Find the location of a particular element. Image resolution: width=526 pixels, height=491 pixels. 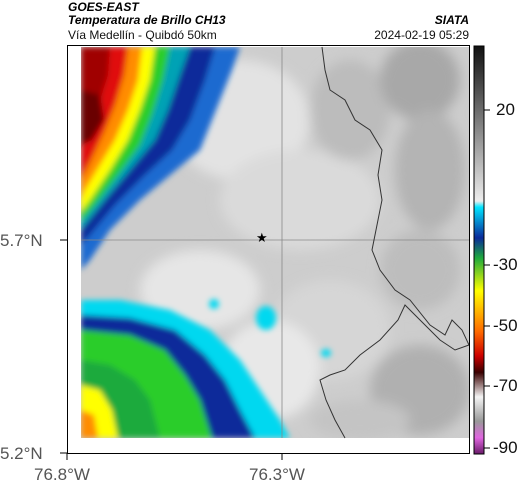

colorbar-tick-minus50: -50 is located at coordinates (505, 325).